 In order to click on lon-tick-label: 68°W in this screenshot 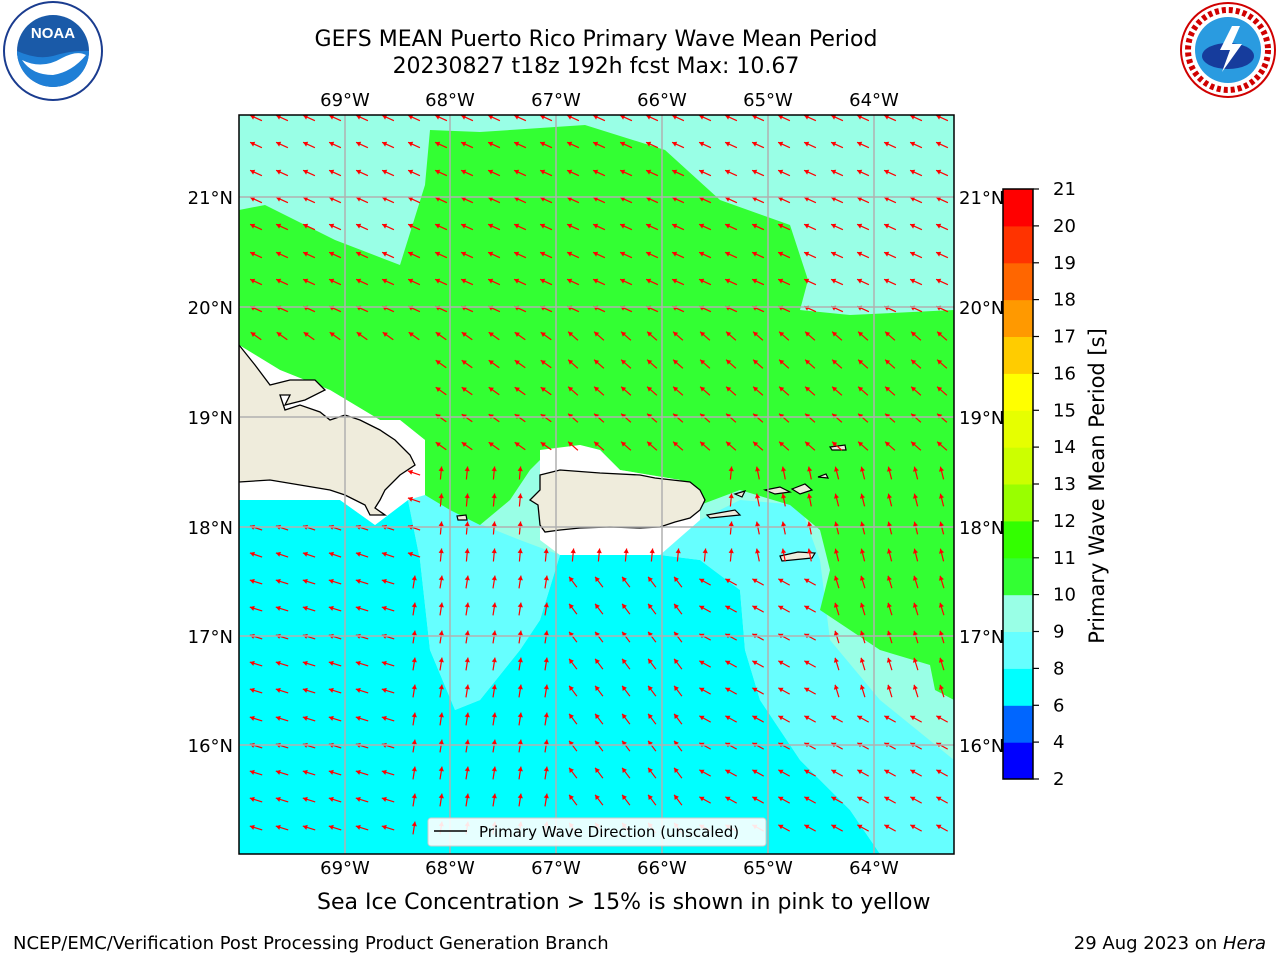, I will do `click(450, 100)`.